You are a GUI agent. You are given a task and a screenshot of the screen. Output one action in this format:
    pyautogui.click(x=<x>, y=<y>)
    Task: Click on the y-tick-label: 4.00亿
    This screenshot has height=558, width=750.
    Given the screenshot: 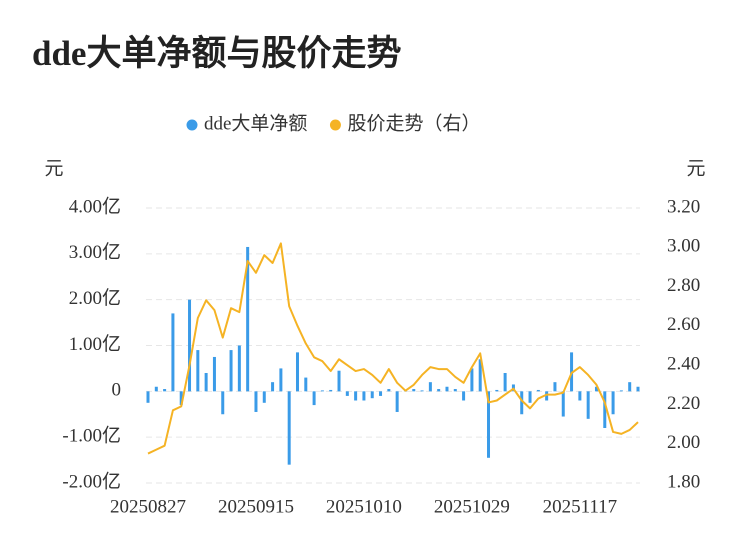 What is the action you would take?
    pyautogui.click(x=95, y=206)
    